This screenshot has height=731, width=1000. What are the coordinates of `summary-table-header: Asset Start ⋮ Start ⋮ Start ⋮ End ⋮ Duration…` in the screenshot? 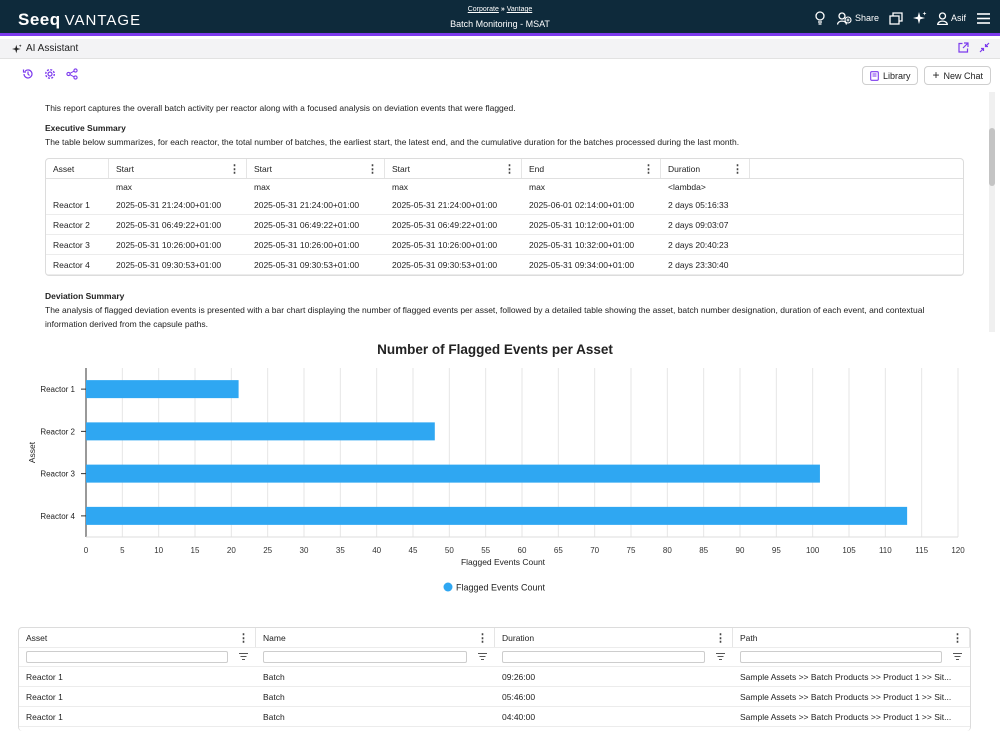 It's located at (504, 169).